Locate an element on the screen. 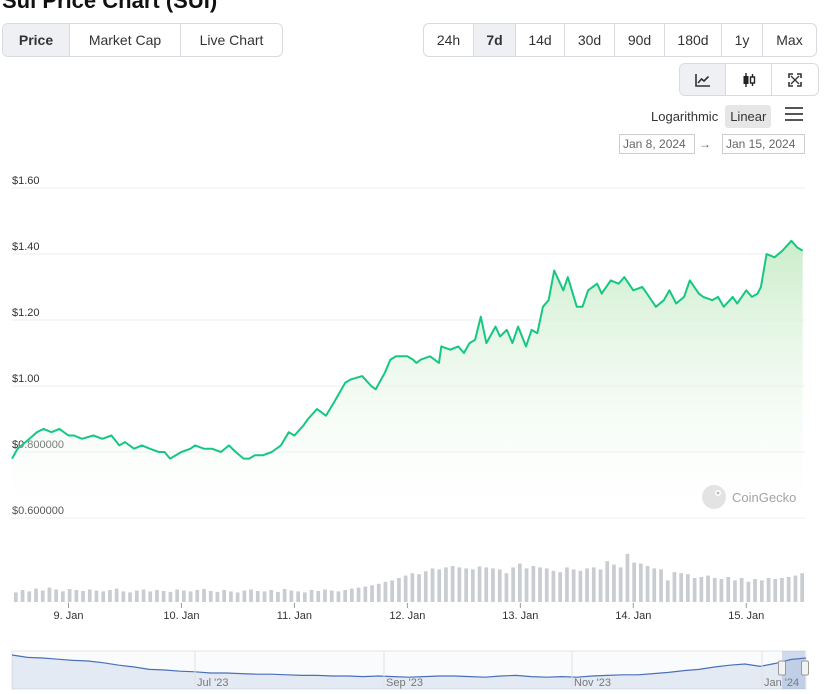 Image resolution: width=825 pixels, height=694 pixels. range-90d-button: 90d is located at coordinates (640, 40).